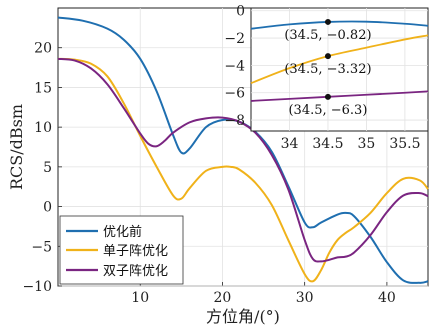 Image resolution: width=430 pixels, height=328 pixels. I want to click on inset-series-lines, so click(339, 61).